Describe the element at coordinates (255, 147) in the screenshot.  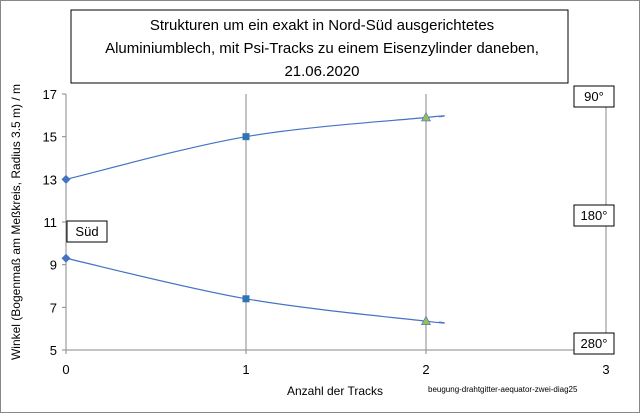
I see `series-0-line` at that location.